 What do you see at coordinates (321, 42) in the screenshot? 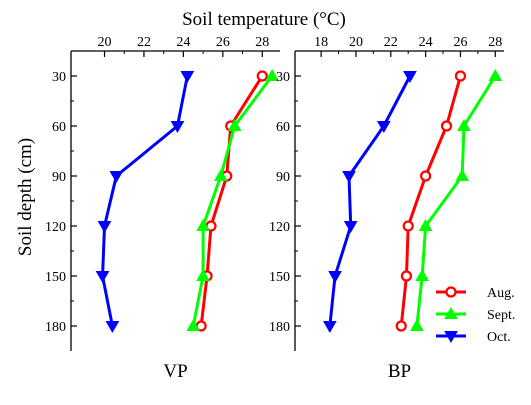
I see `x-tick-label: 18` at bounding box center [321, 42].